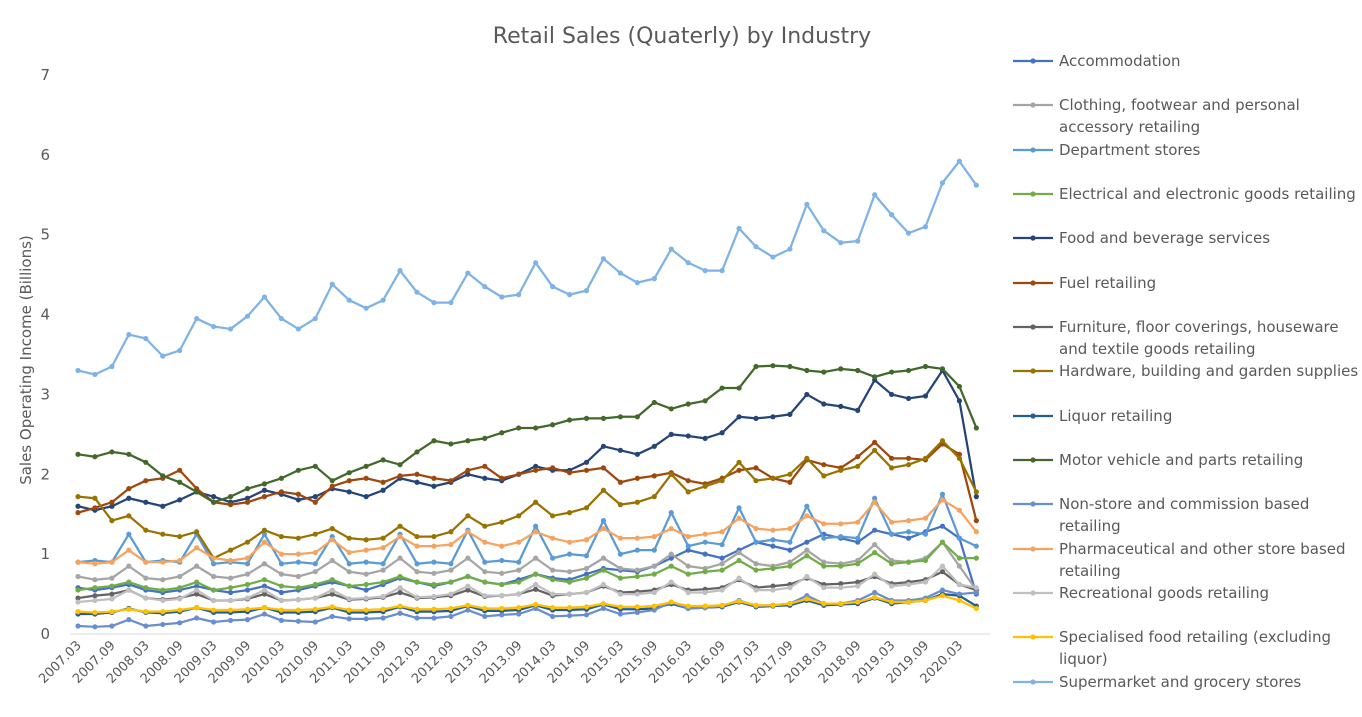  I want to click on y-tick-label: 2, so click(45, 474).